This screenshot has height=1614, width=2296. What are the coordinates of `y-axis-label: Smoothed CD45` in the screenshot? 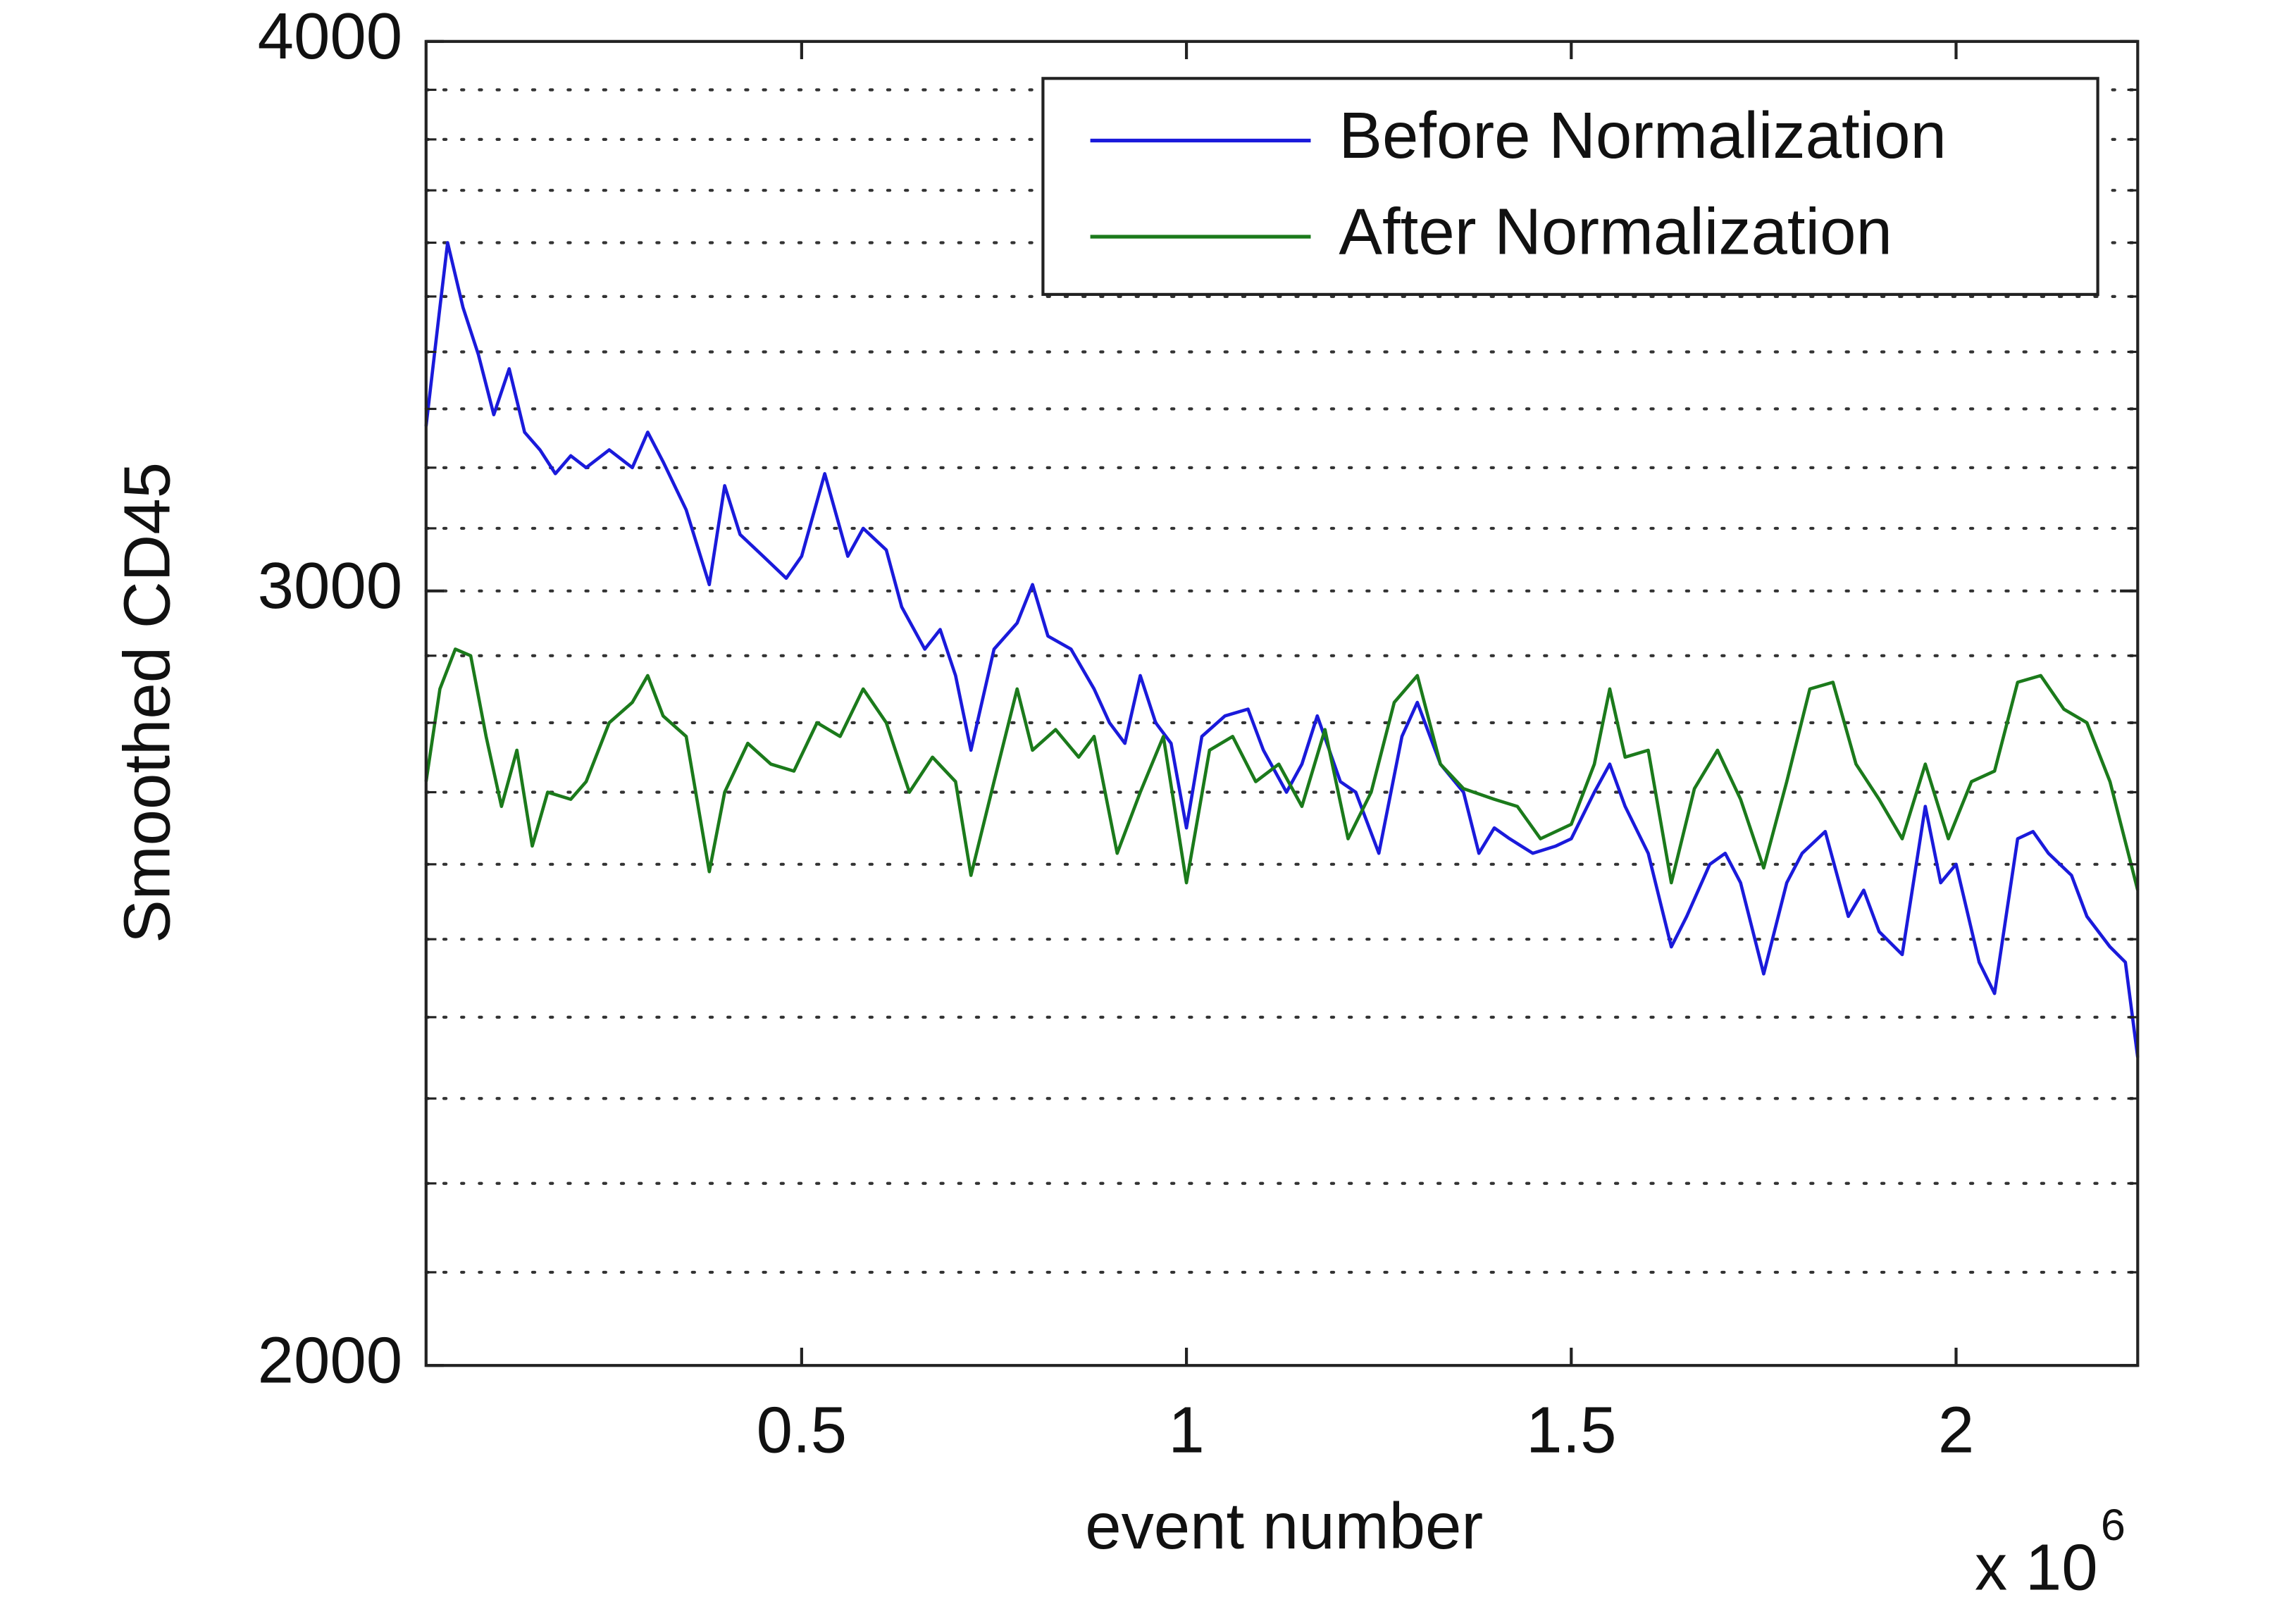 It's located at (147, 702).